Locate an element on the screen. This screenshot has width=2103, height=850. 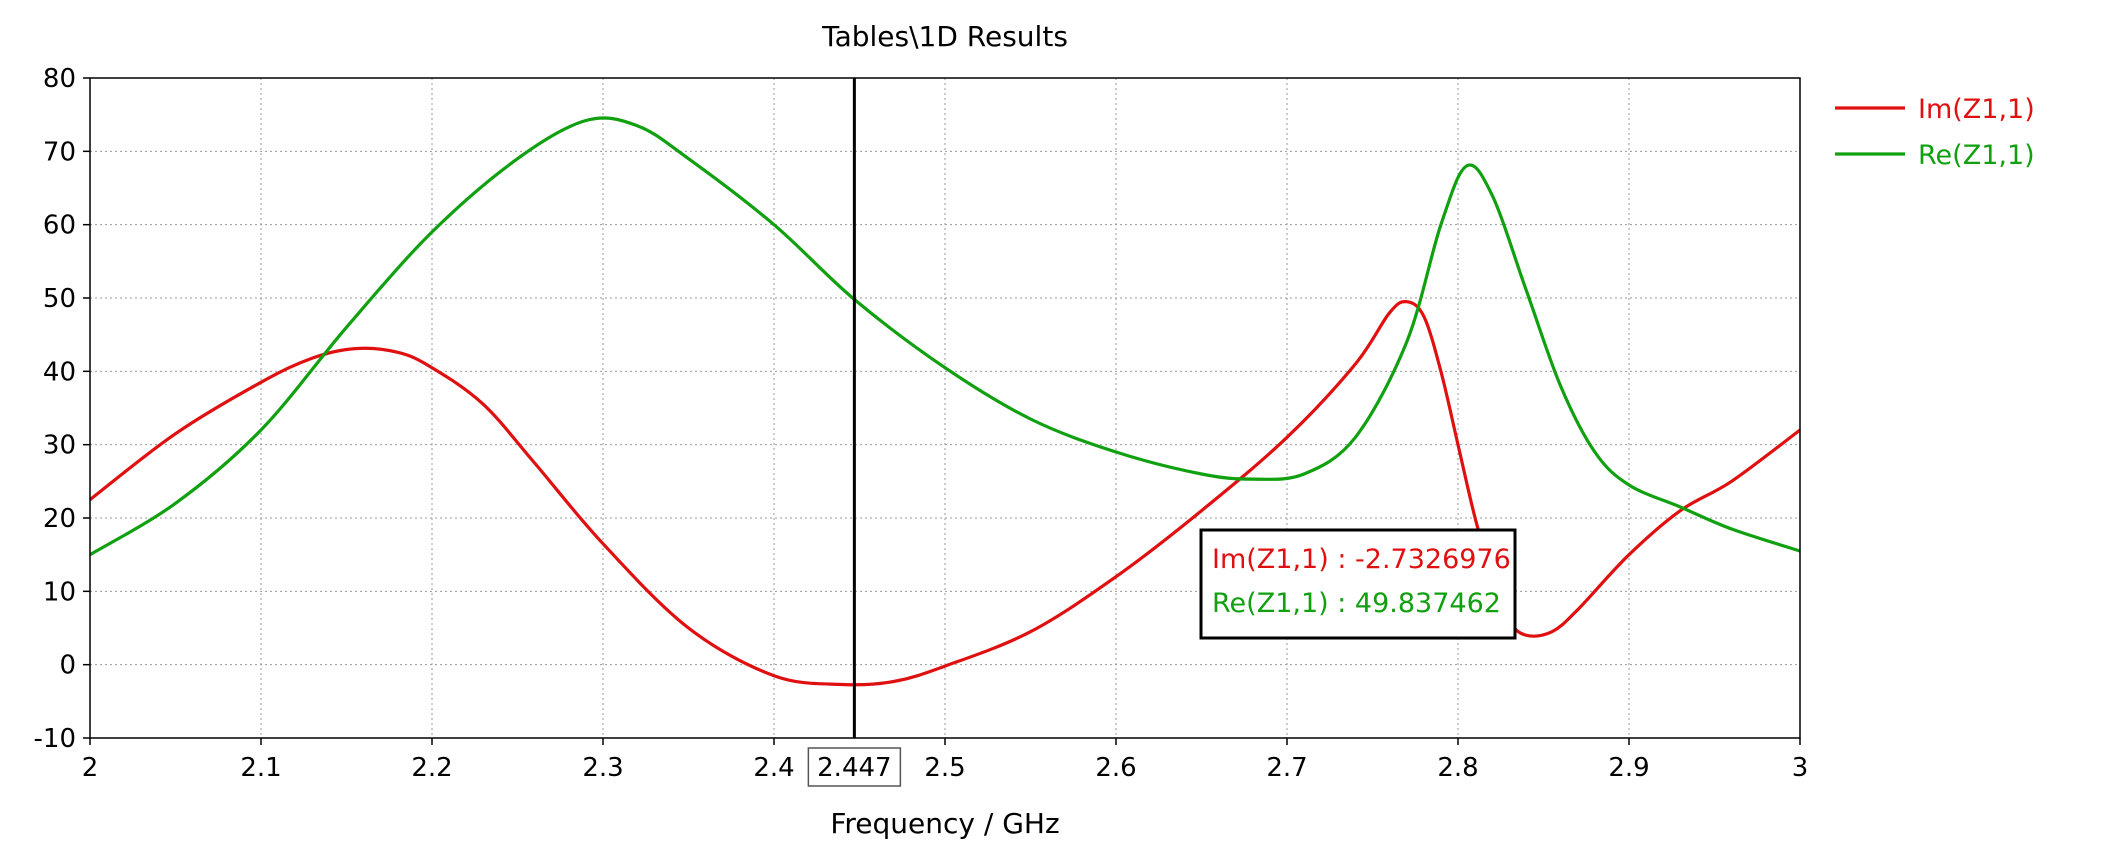
chart-title: Tables\1D Results is located at coordinates (944, 36).